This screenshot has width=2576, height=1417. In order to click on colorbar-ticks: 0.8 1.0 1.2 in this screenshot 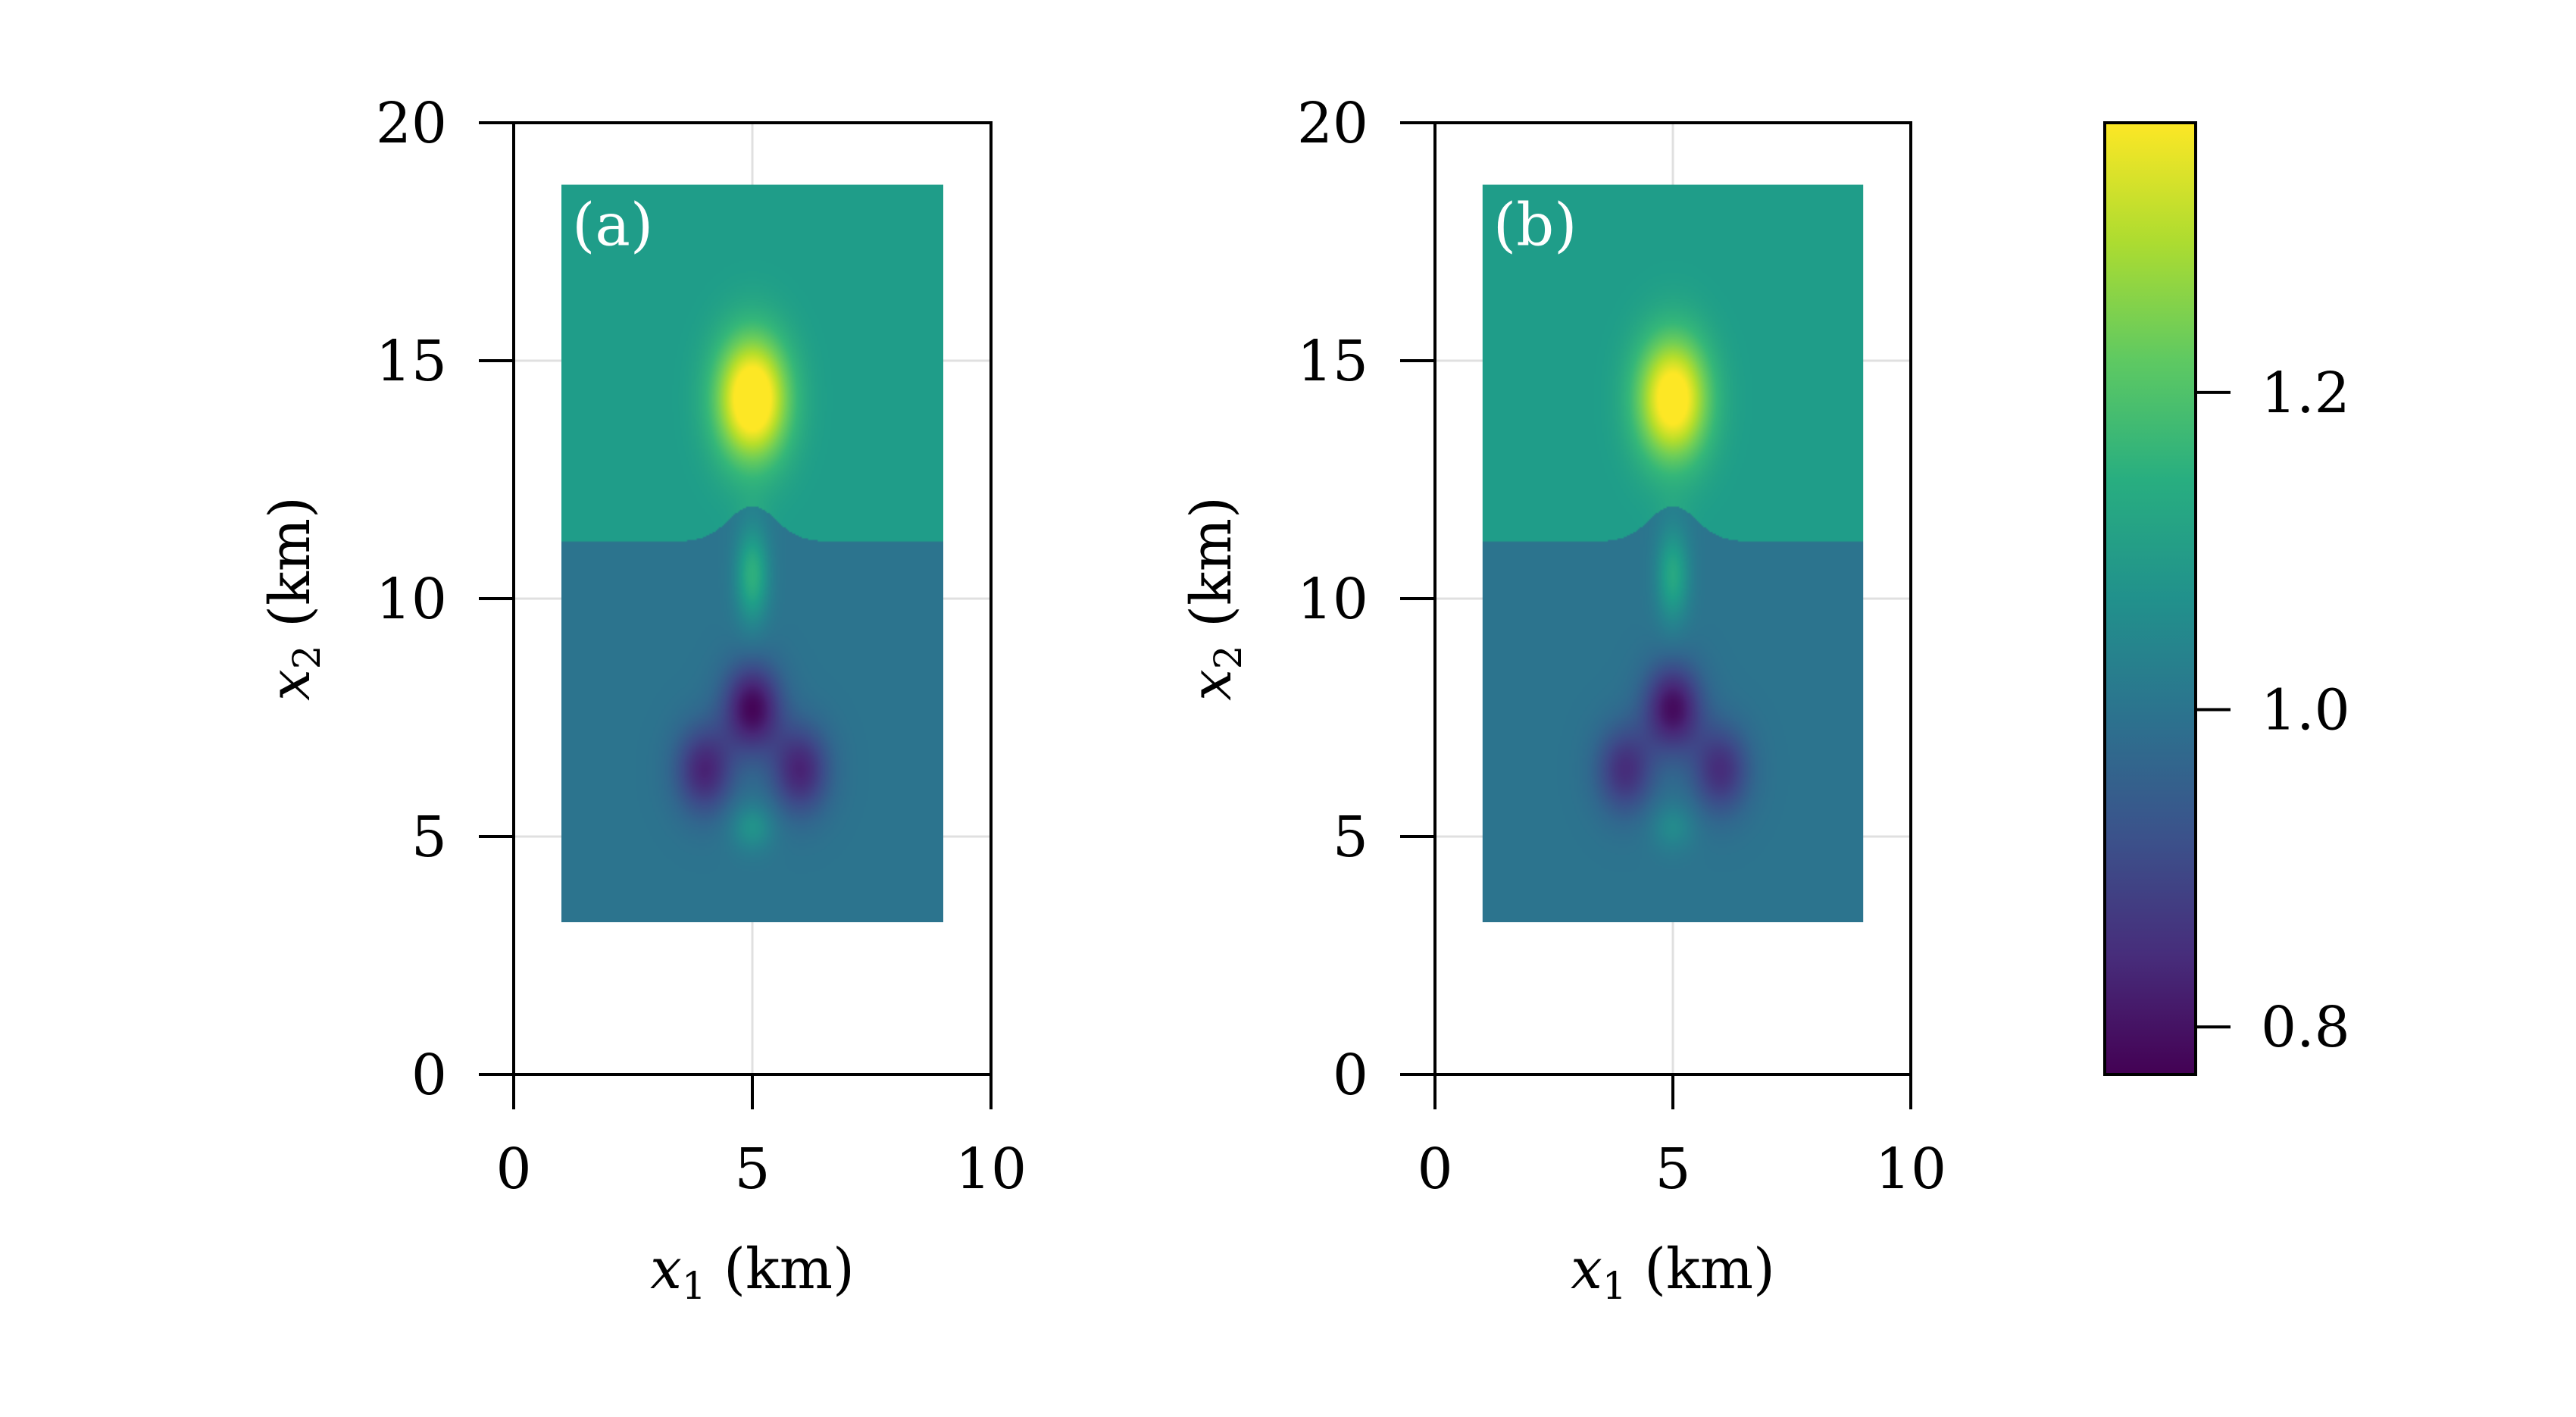, I will do `click(2273, 711)`.